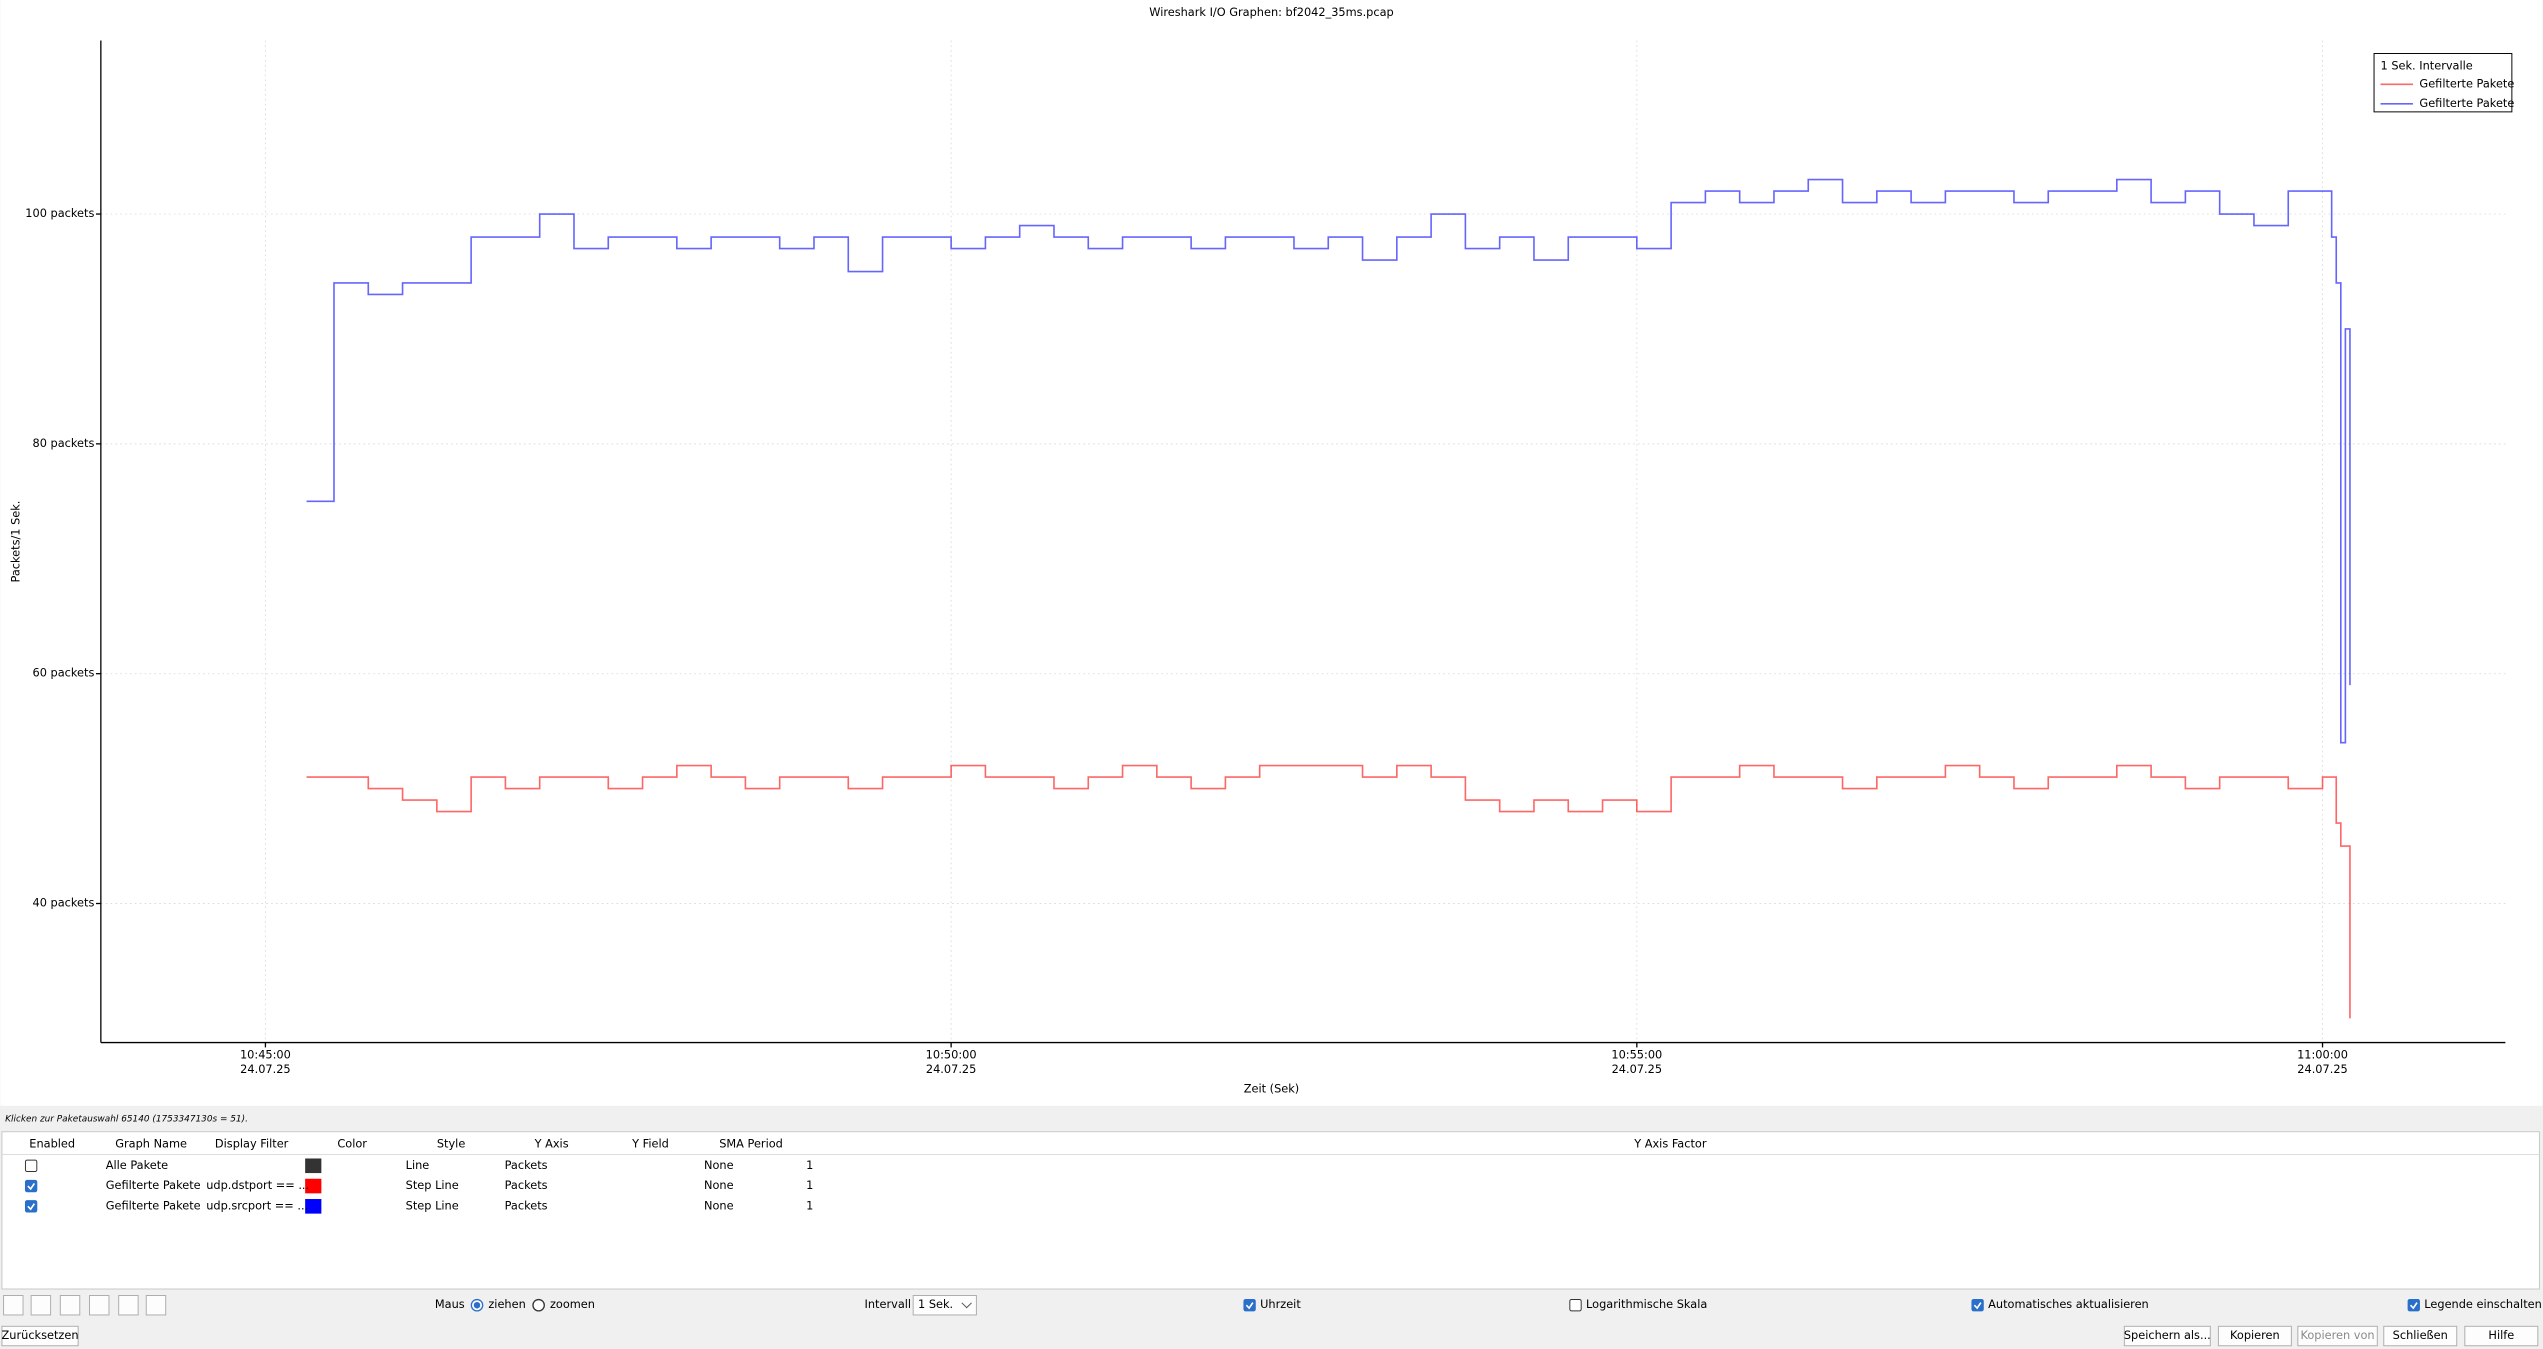  What do you see at coordinates (1280, 1304) in the screenshot?
I see `checkbox-label: Uhrzeit` at bounding box center [1280, 1304].